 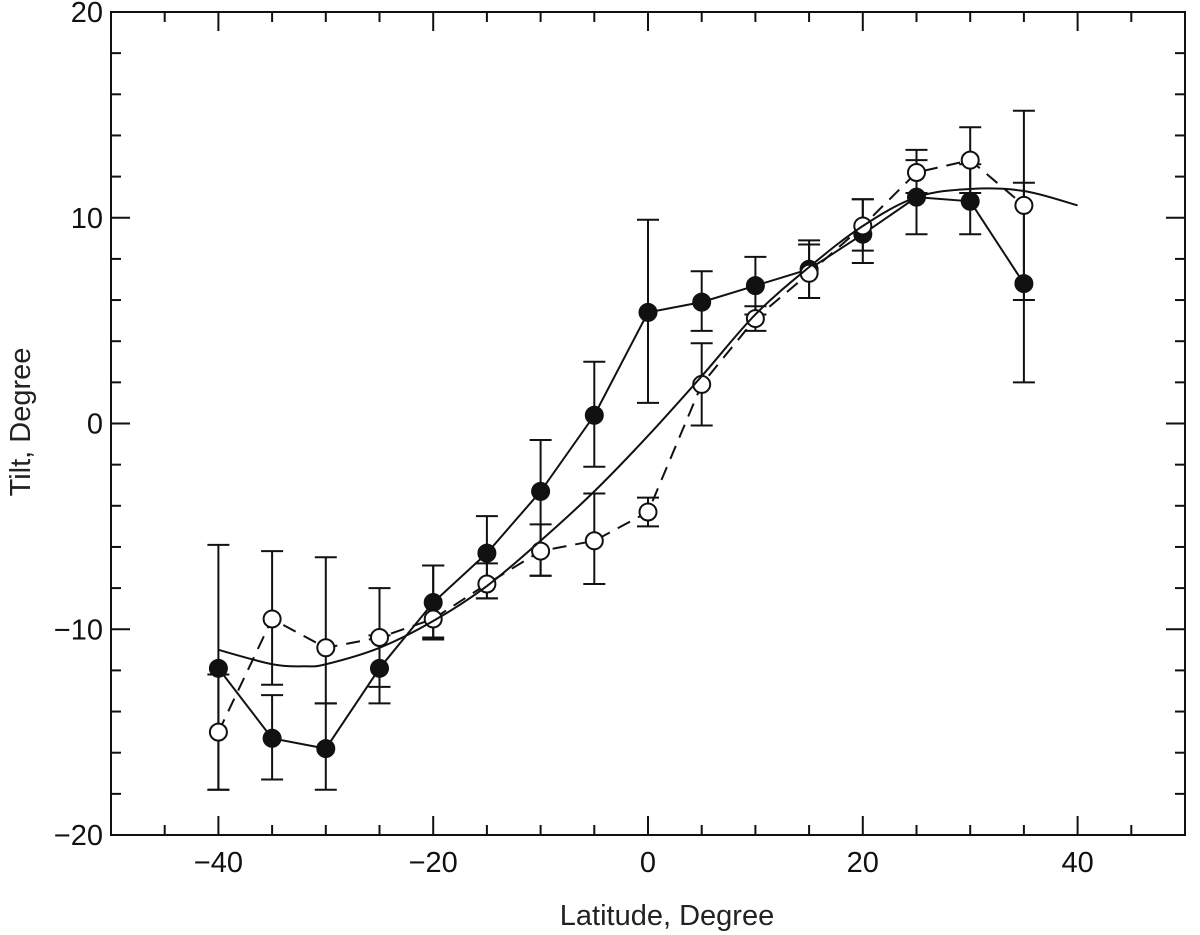 What do you see at coordinates (218, 863) in the screenshot?
I see `x-tick-label: −40` at bounding box center [218, 863].